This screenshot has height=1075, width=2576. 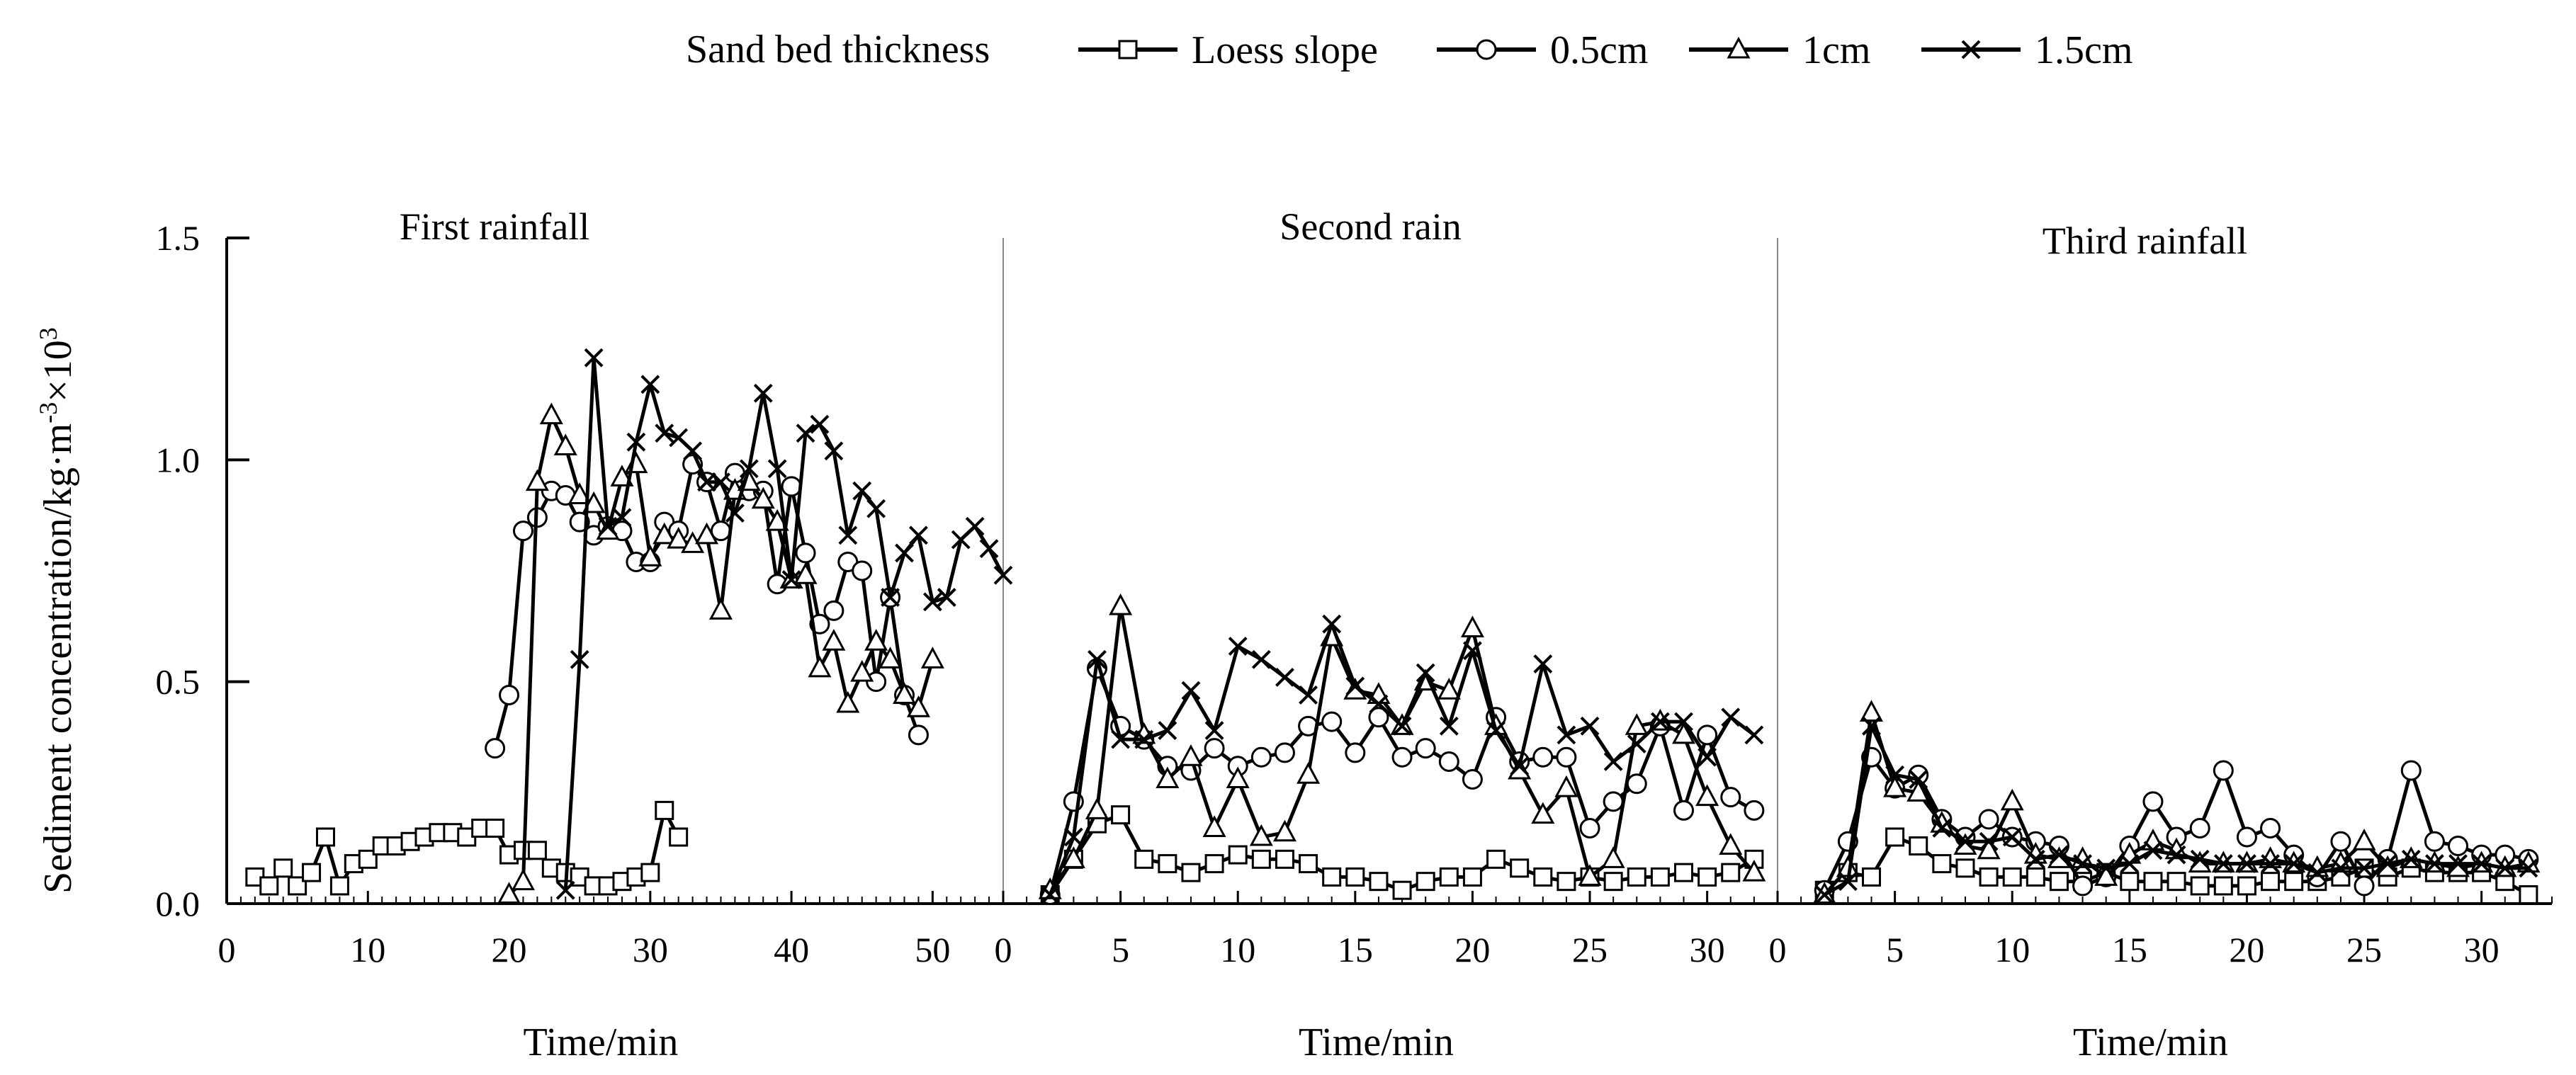 I want to click on legend-label: 1cm, so click(x=1836, y=50).